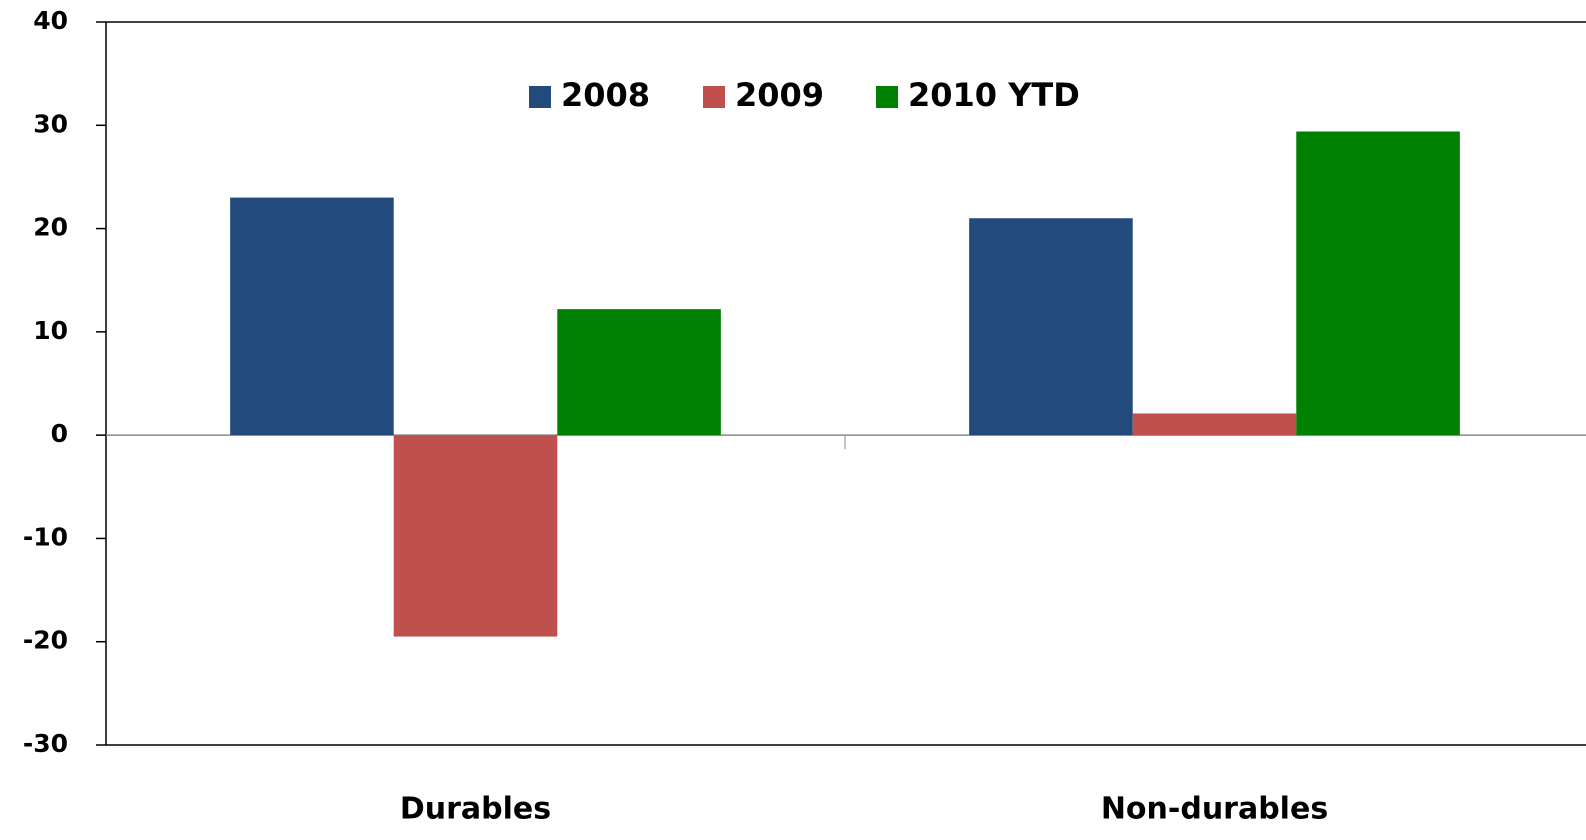 The image size is (1586, 840). What do you see at coordinates (779, 95) in the screenshot?
I see `legend-label: 2009` at bounding box center [779, 95].